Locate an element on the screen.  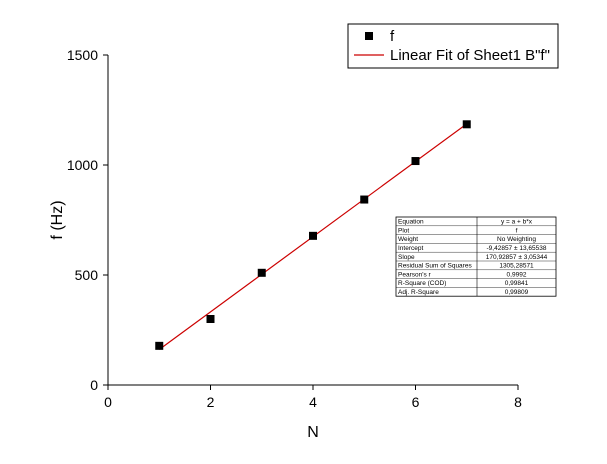
legend-label: Linear Fit of Sheet1 B"f" is located at coordinates (470, 55).